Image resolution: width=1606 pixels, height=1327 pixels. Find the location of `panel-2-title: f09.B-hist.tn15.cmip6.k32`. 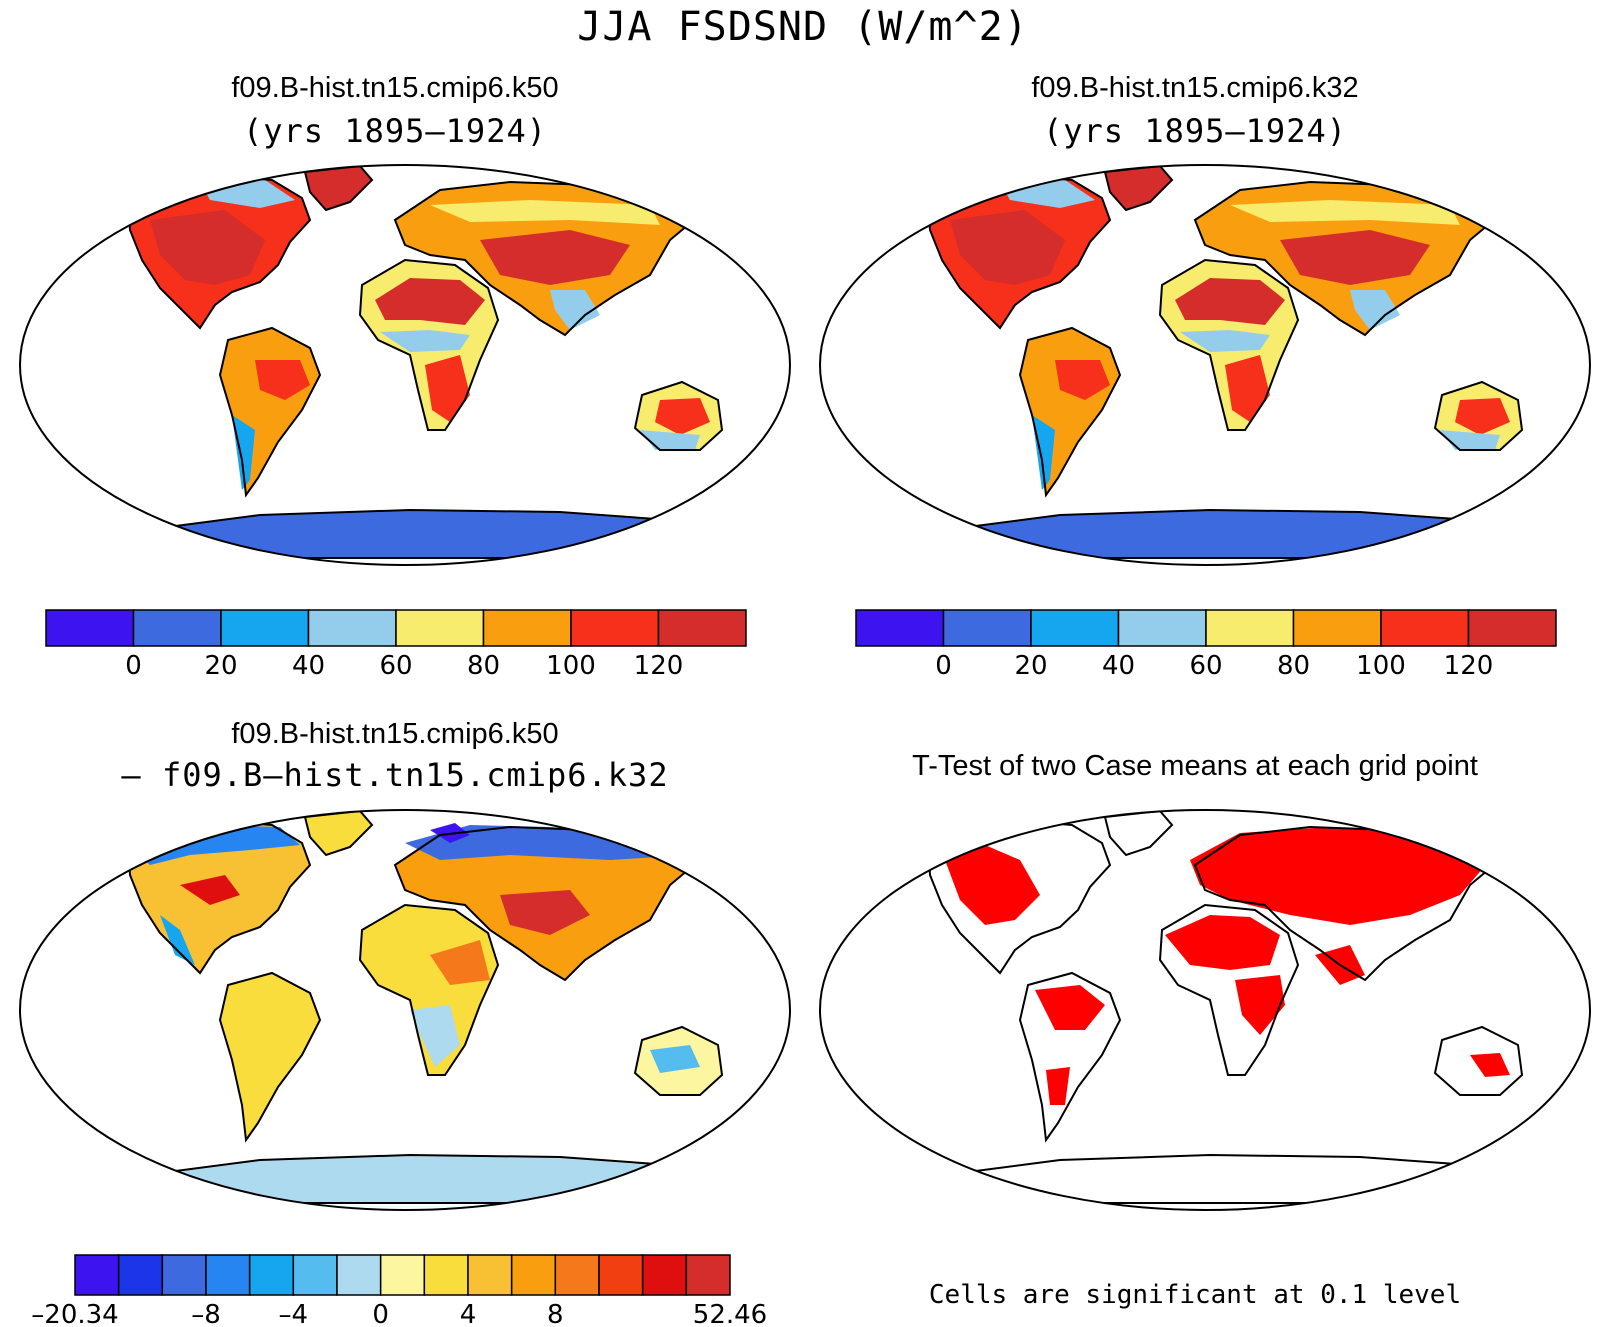

panel-2-title: f09.B-hist.tn15.cmip6.k32 is located at coordinates (1195, 88).